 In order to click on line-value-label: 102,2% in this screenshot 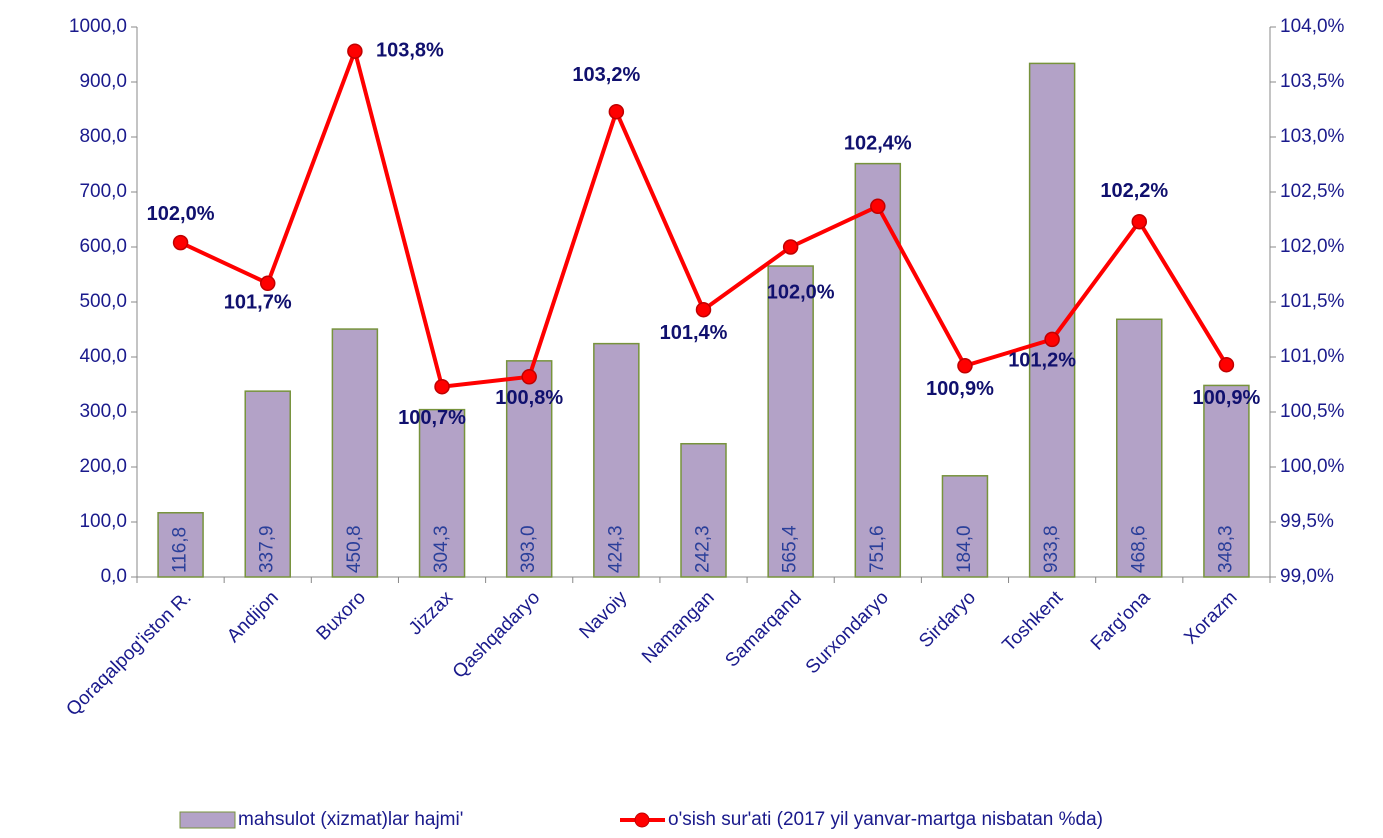, I will do `click(1134, 191)`.